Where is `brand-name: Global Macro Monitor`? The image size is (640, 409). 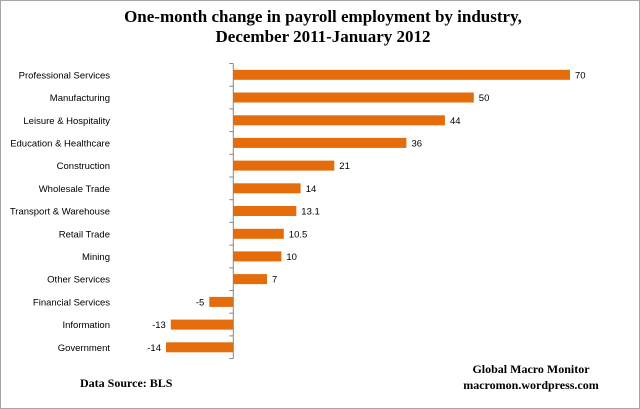
brand-name: Global Macro Monitor is located at coordinates (531, 369).